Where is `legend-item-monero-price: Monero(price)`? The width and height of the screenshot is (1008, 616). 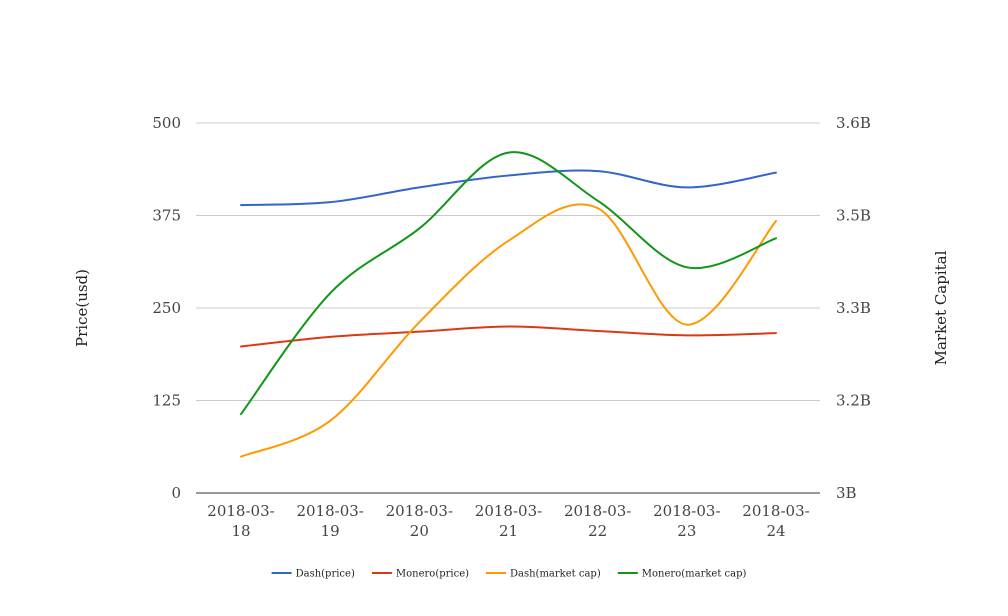
legend-item-monero-price: Monero(price) is located at coordinates (420, 574).